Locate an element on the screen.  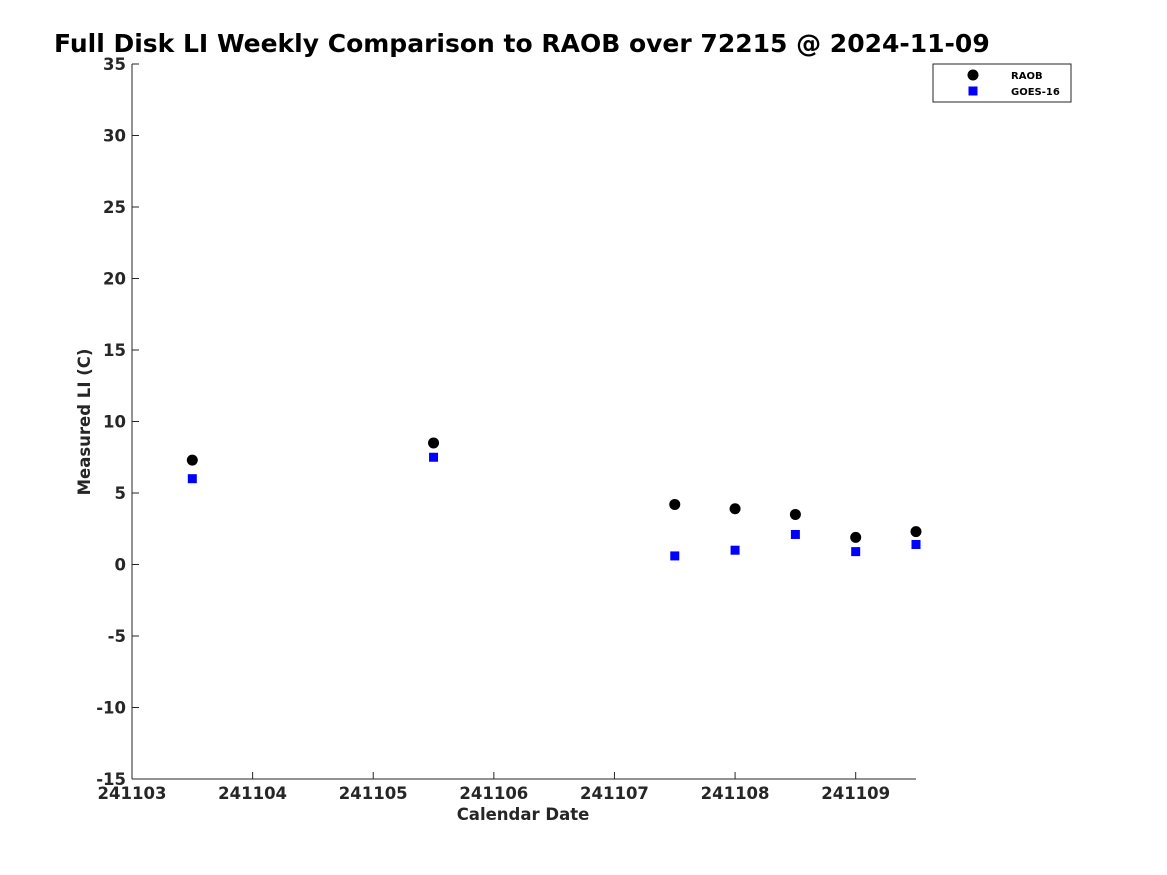
y-tick-label: 30 is located at coordinates (114, 136).